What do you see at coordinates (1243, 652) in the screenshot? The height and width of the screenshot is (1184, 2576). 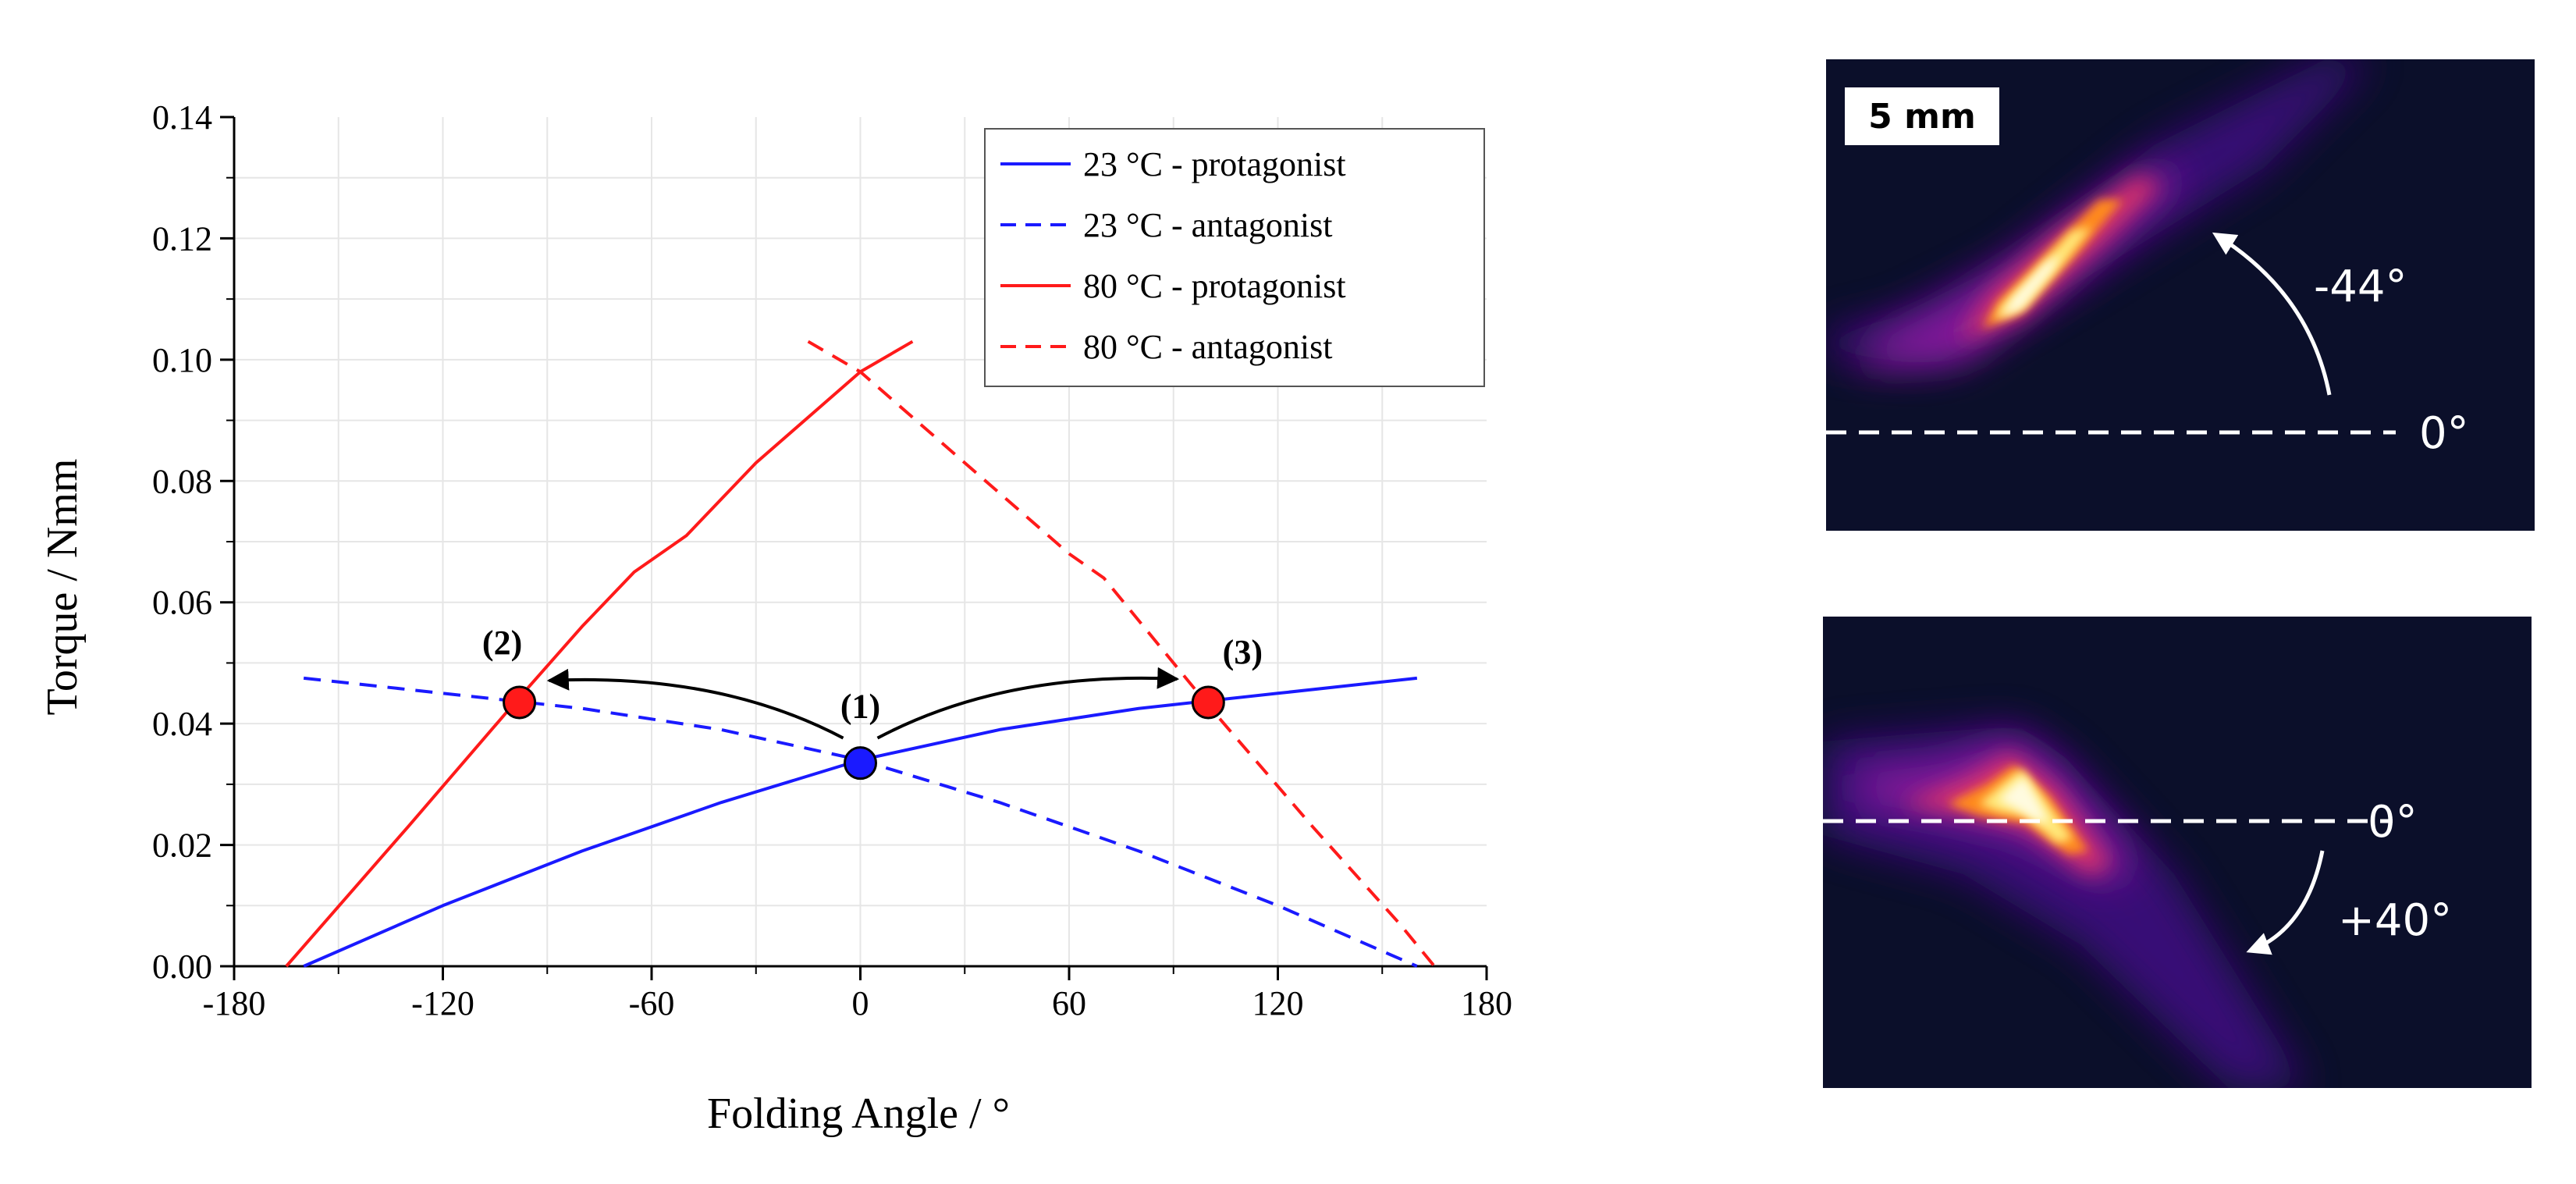 I see `state-label-3: (3)` at bounding box center [1243, 652].